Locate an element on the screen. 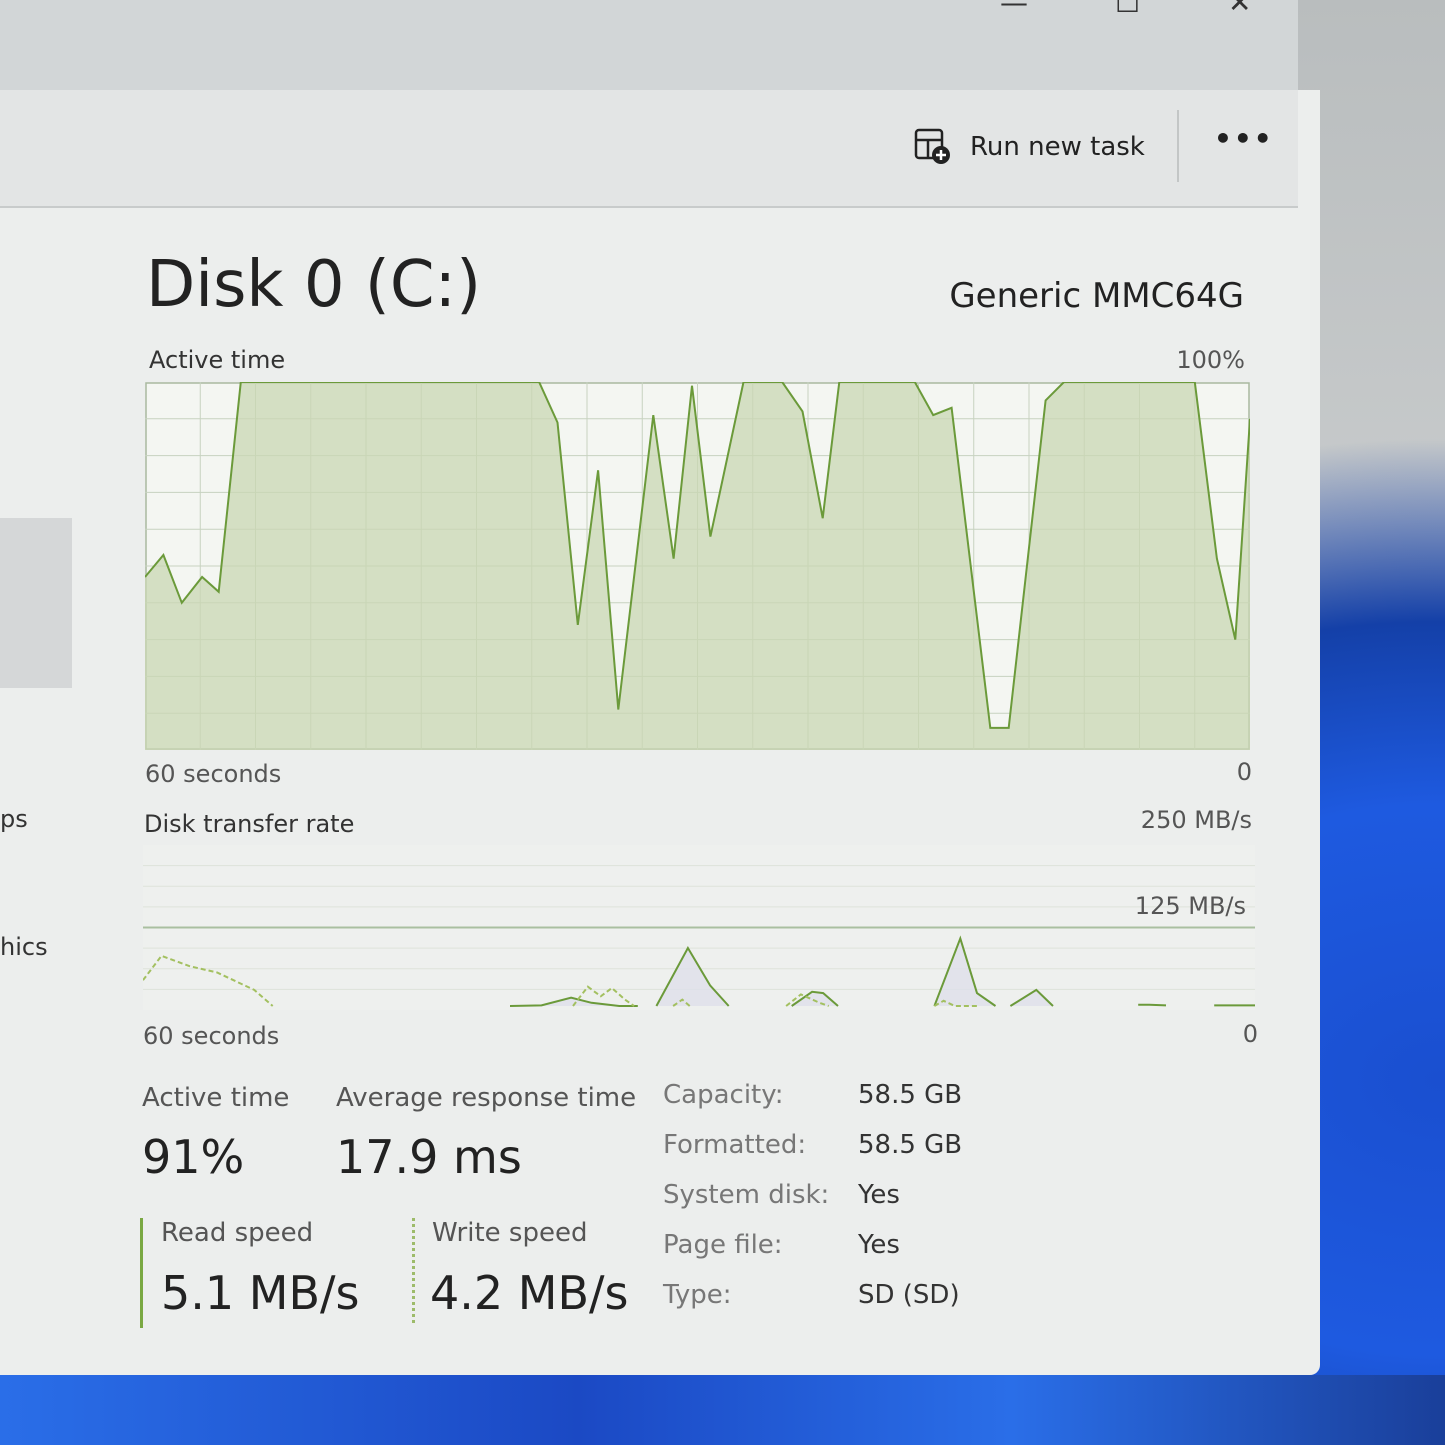  sidebar-selected-item is located at coordinates (36, 603).